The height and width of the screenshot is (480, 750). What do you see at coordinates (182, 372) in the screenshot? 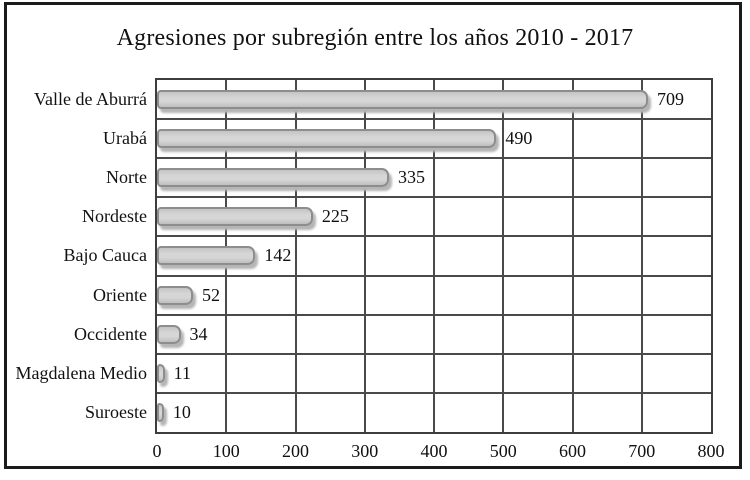
I see `bar-value-label: 11` at bounding box center [182, 372].